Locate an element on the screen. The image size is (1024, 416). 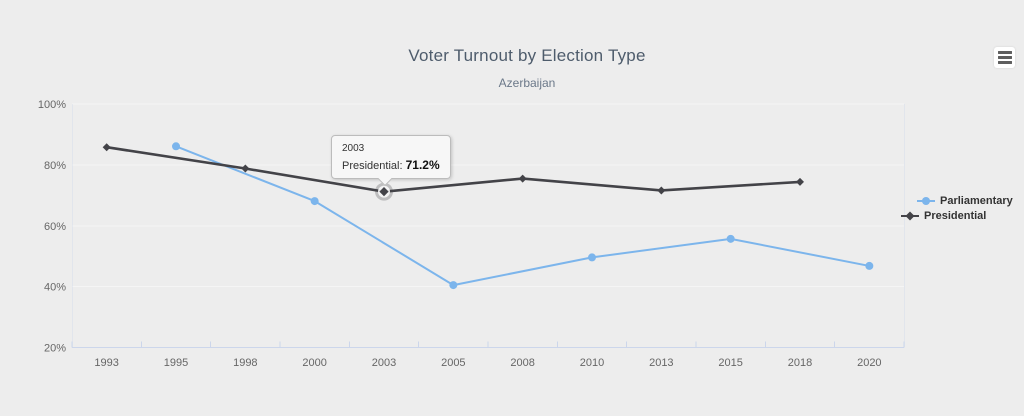
x-axis-label: 2010 is located at coordinates (592, 363).